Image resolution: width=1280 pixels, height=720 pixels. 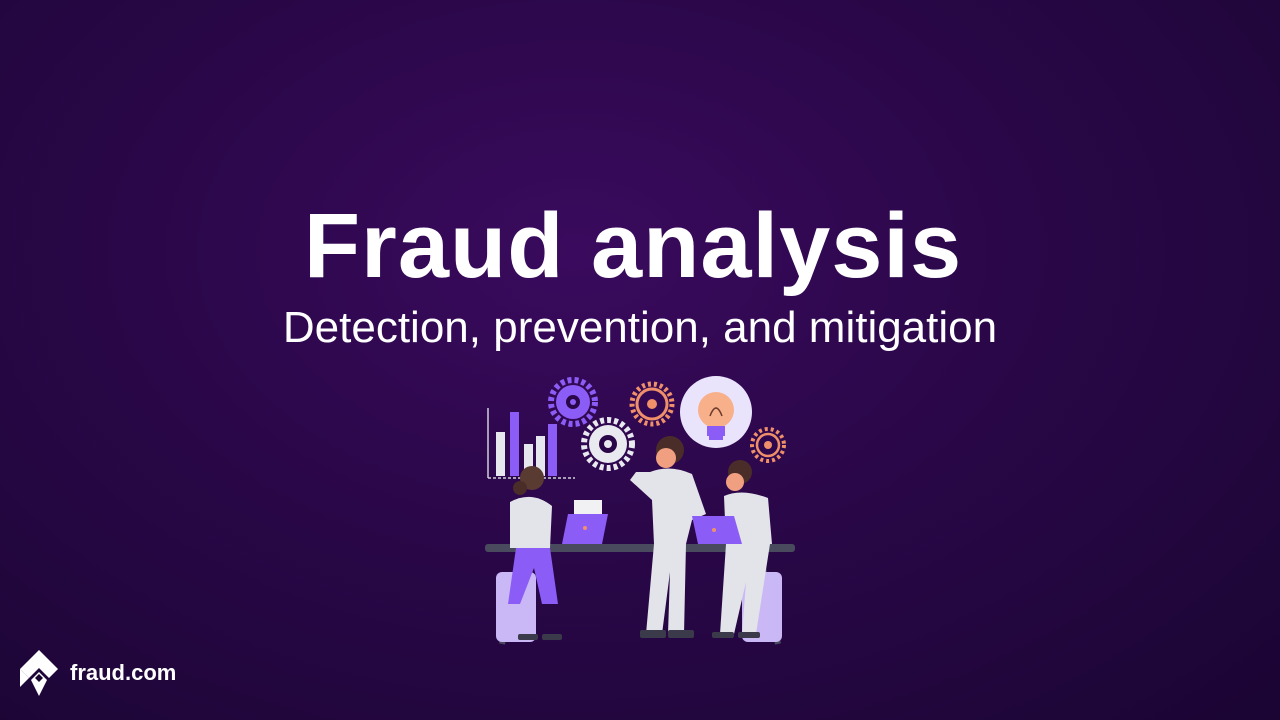 I want to click on diamond-logo-icon, so click(x=39, y=673).